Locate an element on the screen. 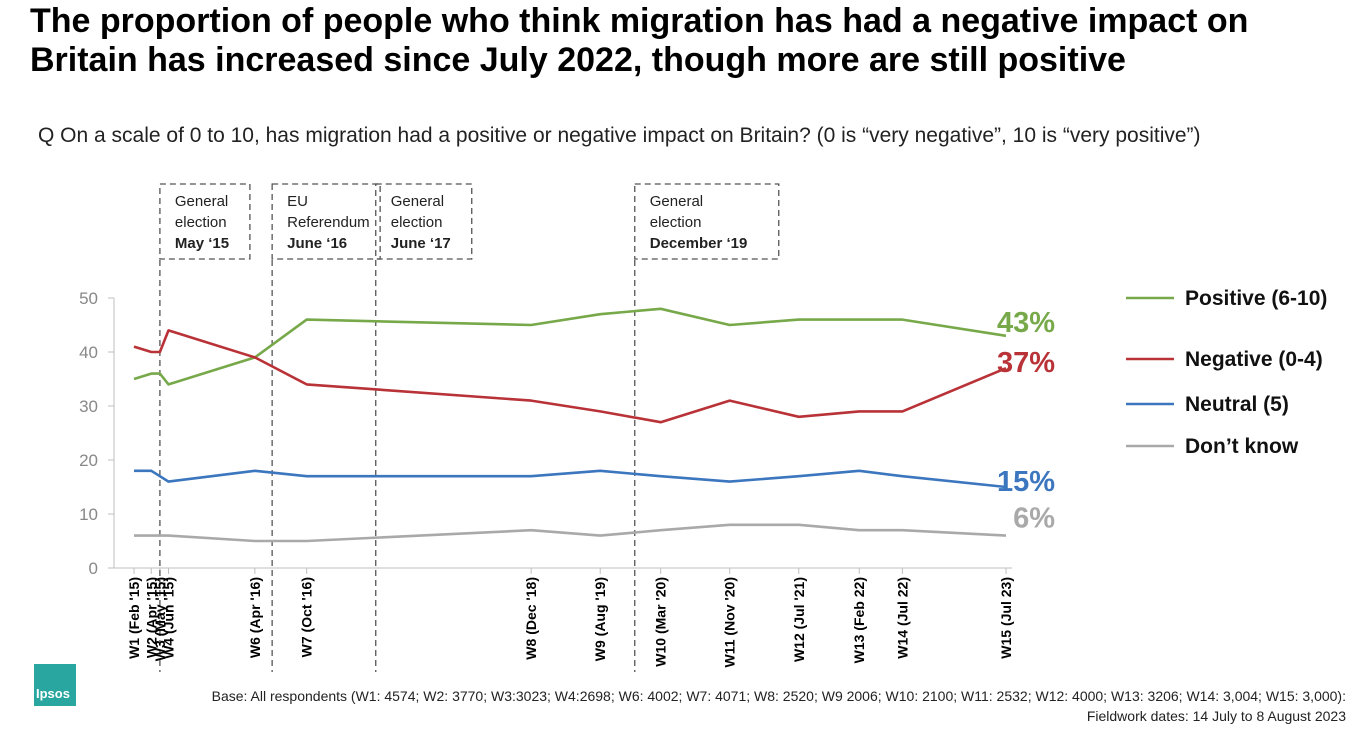 Image resolution: width=1365 pixels, height=731 pixels. y-tick-label: 30 is located at coordinates (88, 406).